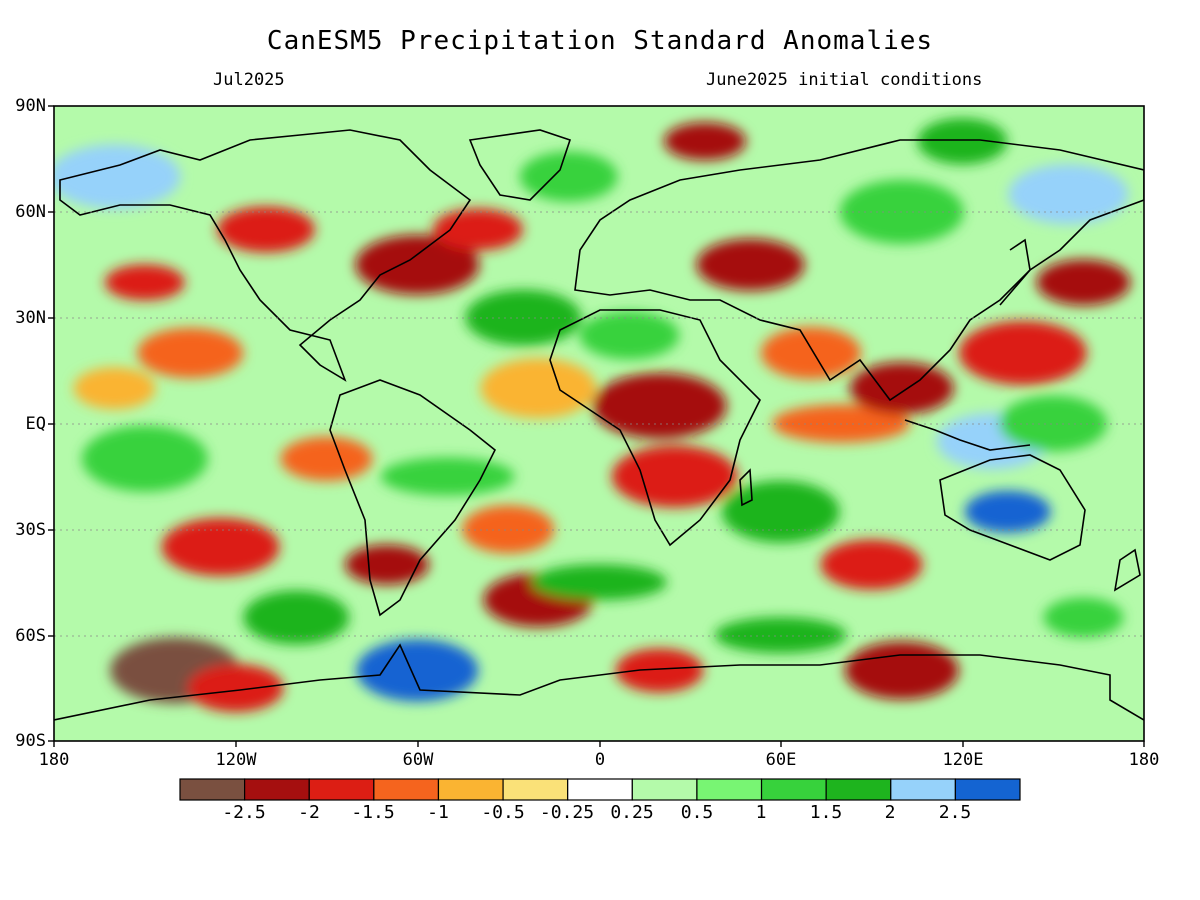  I want to click on colorbar, so click(600, 789).